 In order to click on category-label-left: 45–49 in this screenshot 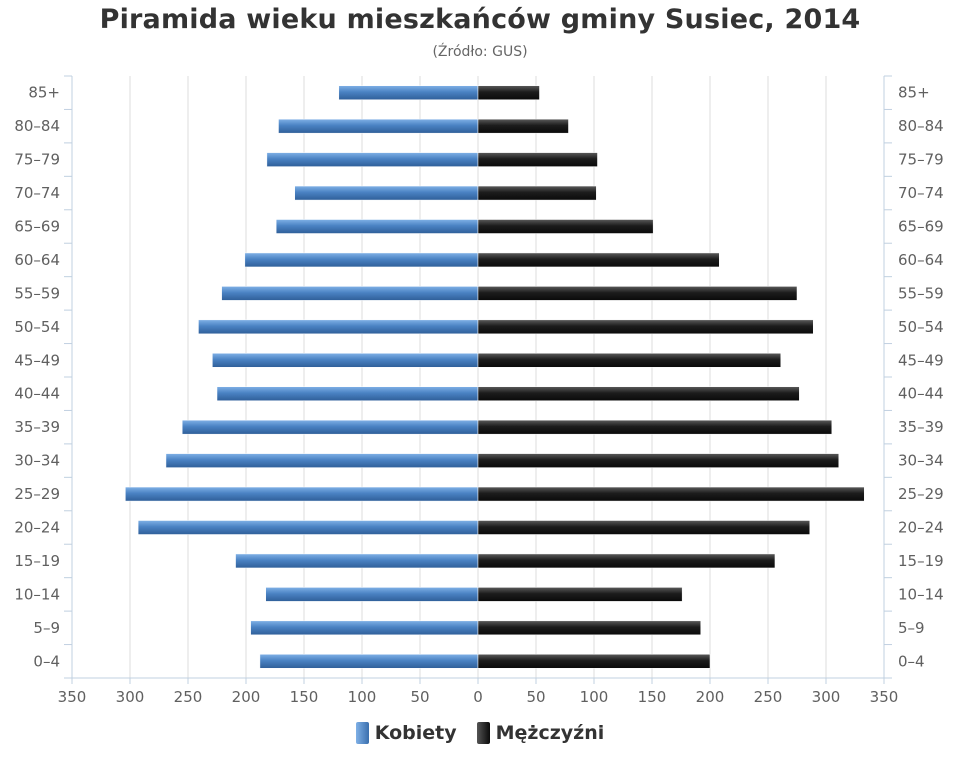, I will do `click(37, 360)`.